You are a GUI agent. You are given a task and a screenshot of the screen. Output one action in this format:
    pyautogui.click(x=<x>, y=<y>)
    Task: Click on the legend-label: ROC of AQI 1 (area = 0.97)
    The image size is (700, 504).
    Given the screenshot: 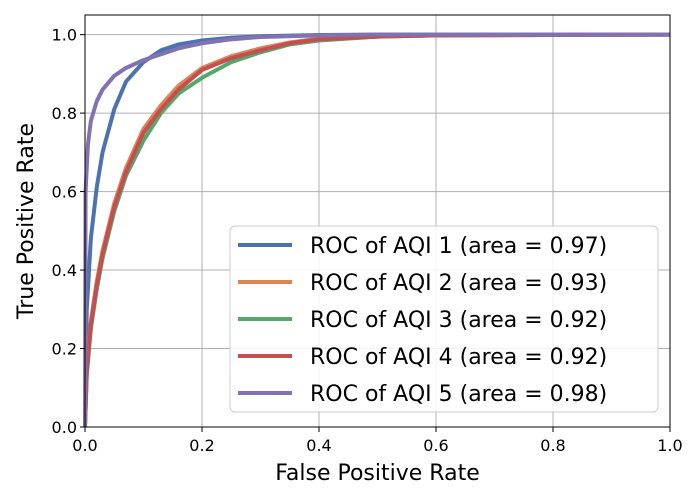 What is the action you would take?
    pyautogui.click(x=458, y=246)
    